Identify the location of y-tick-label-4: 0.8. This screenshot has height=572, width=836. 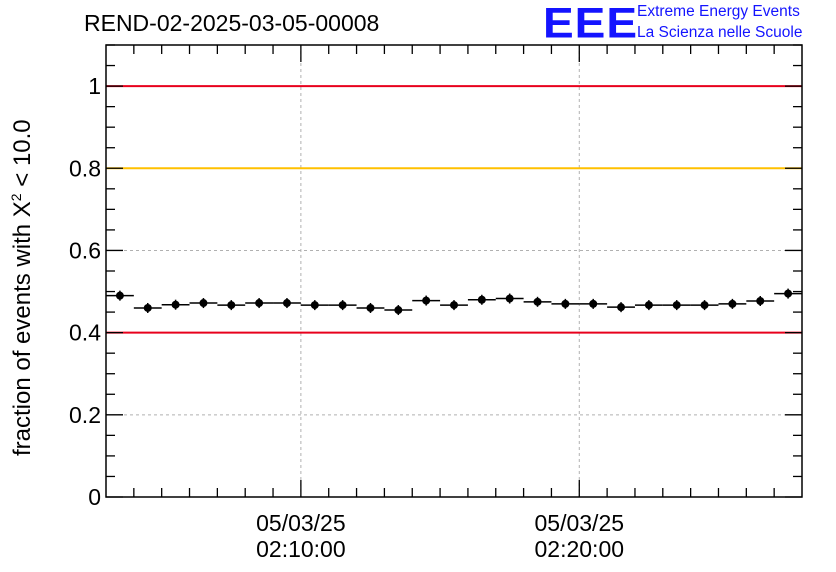
(85, 168).